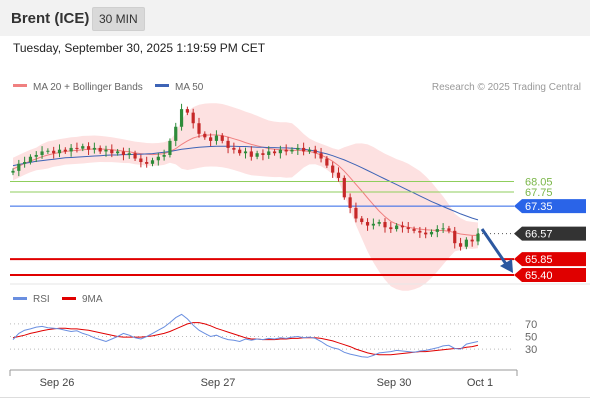 Image resolution: width=590 pixels, height=400 pixels. Describe the element at coordinates (118, 19) in the screenshot. I see `interval-selector: 30 MIN` at that location.